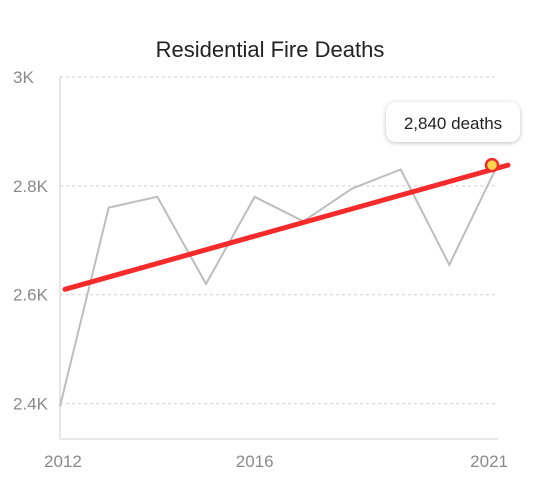  I want to click on tooltip-text: 2,840 deaths, so click(453, 123).